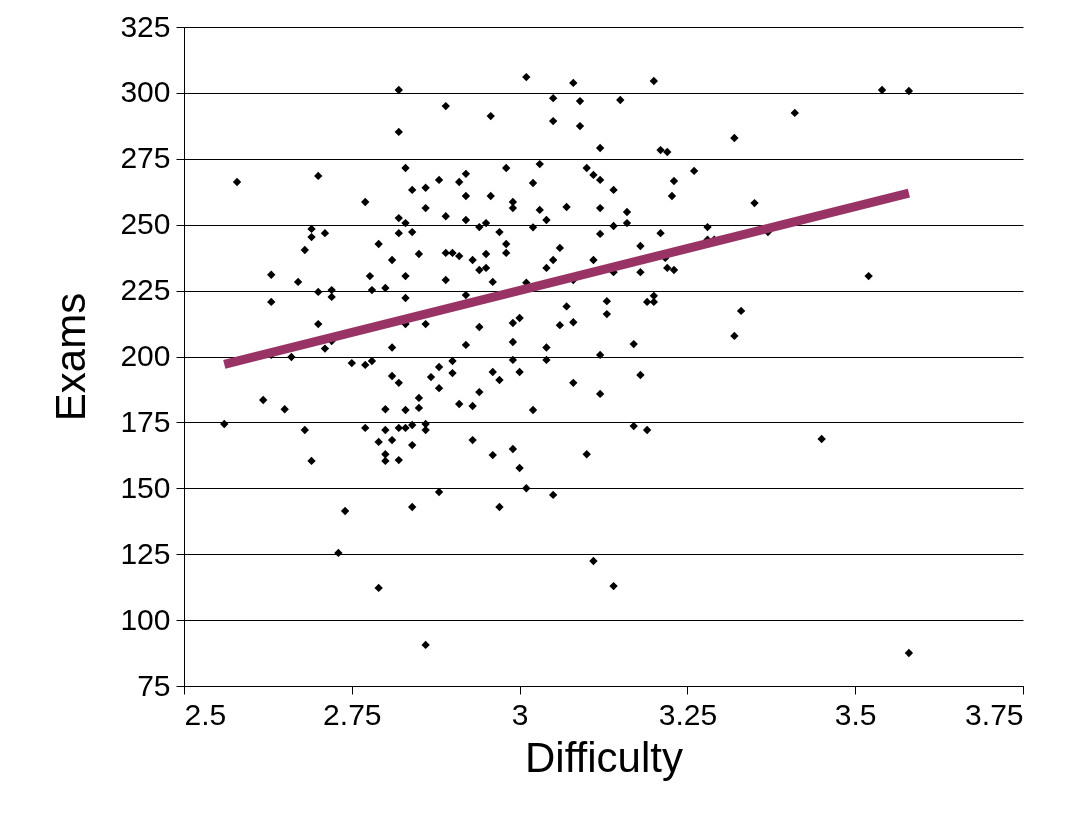  What do you see at coordinates (145, 290) in the screenshot?
I see `y-tick-label: 225` at bounding box center [145, 290].